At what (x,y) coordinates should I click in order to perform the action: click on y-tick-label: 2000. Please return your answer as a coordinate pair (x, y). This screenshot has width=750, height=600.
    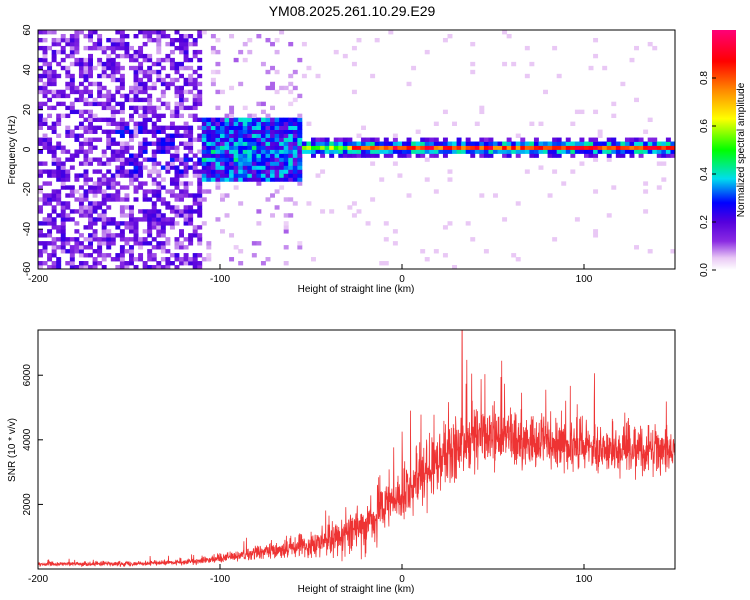
    Looking at the image, I should click on (27, 504).